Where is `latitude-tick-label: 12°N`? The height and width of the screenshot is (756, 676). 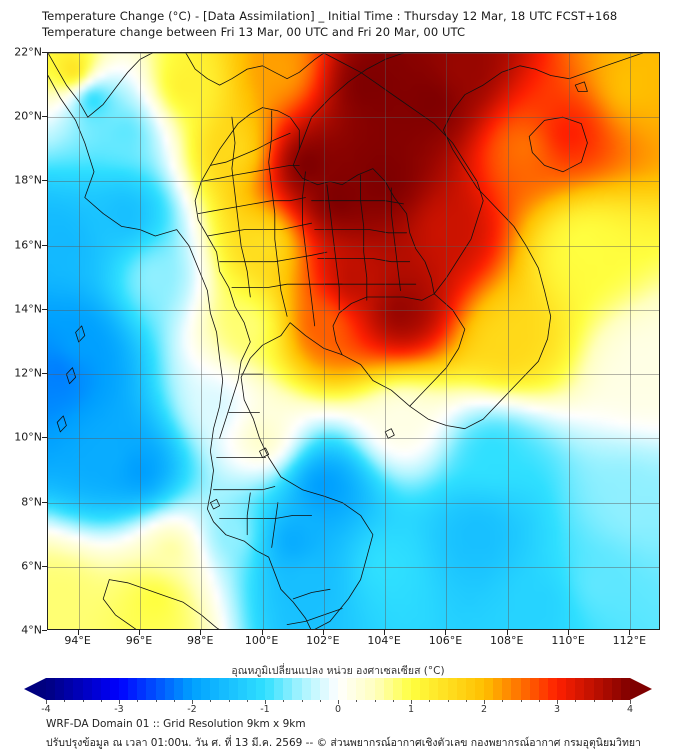 latitude-tick-label: 12°N is located at coordinates (28, 373).